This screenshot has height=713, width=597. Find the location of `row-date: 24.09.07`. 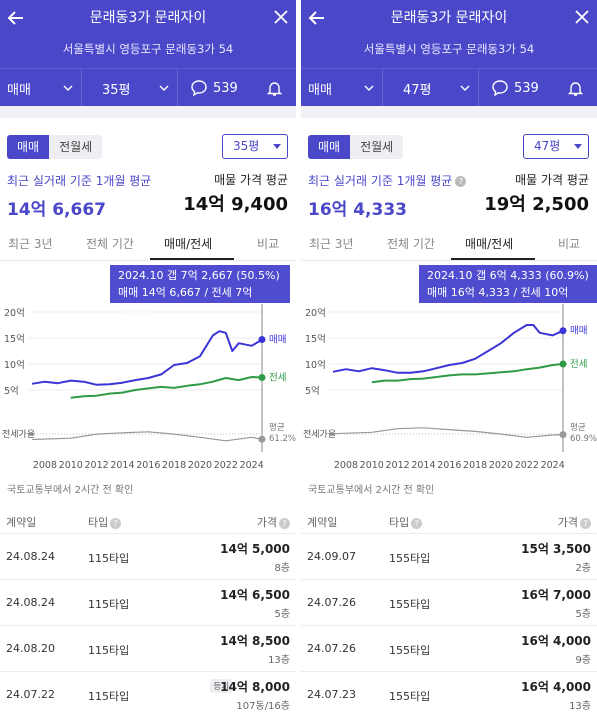

row-date: 24.09.07 is located at coordinates (331, 556).